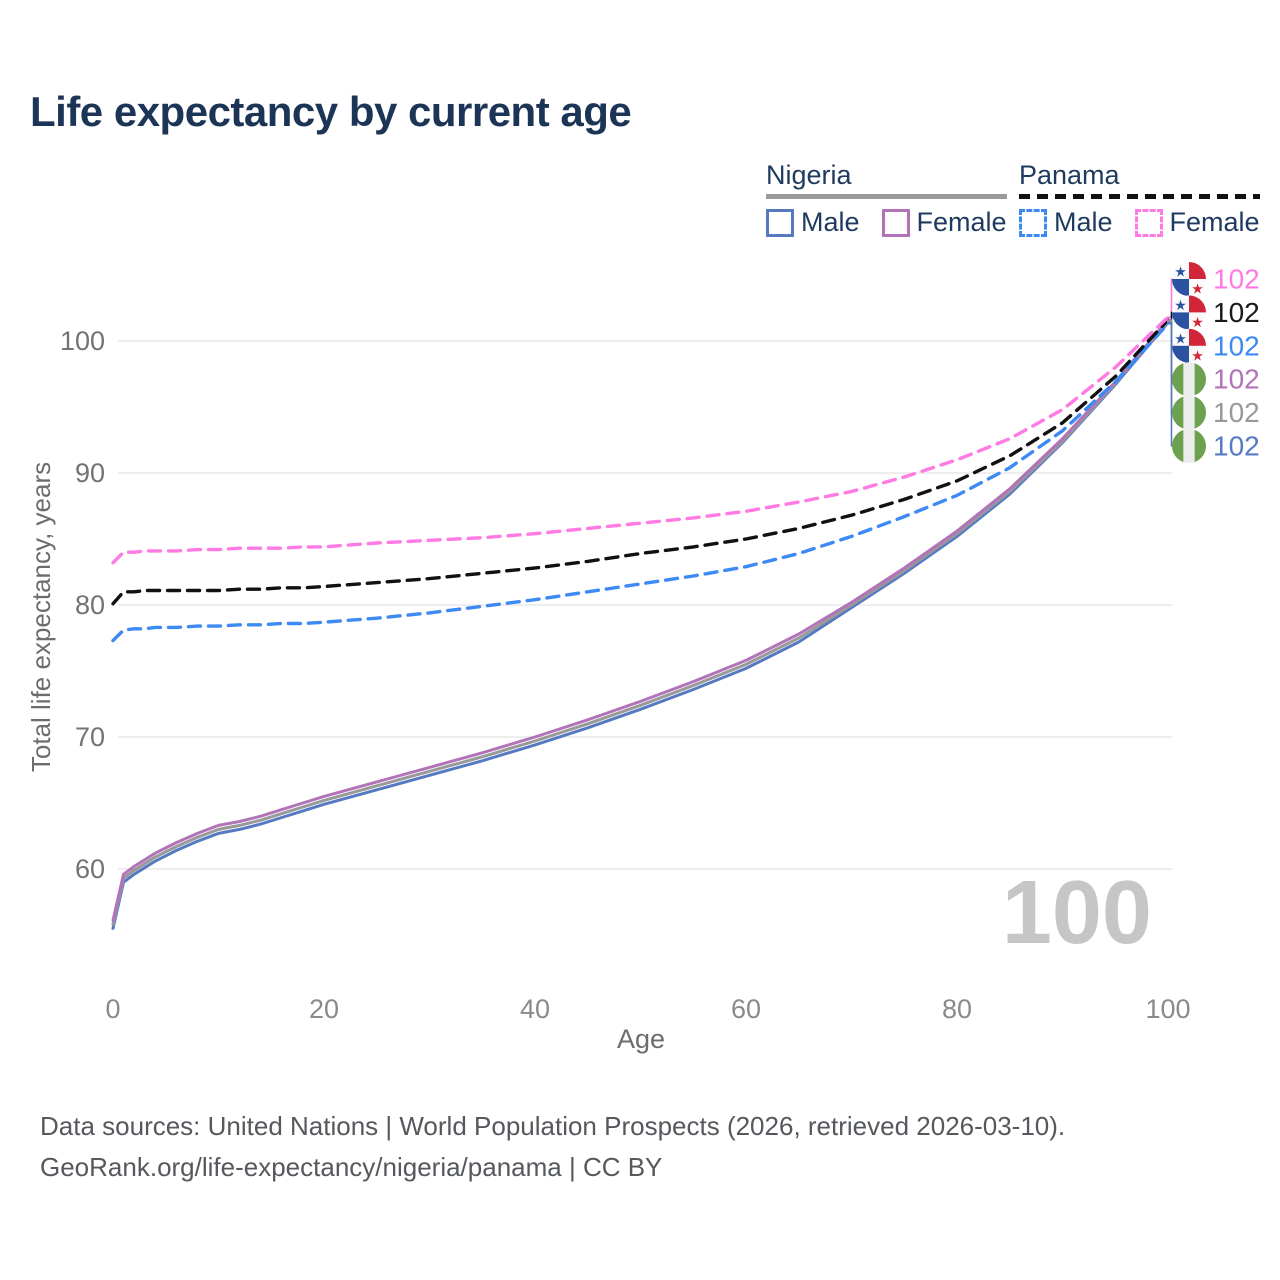  Describe the element at coordinates (324, 1009) in the screenshot. I see `x-tick-label: 20` at that location.